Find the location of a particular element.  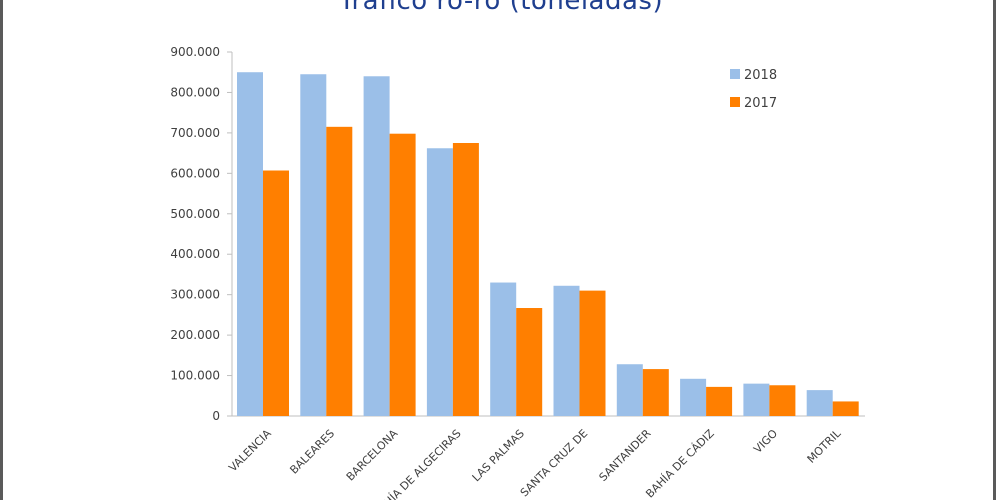

y-tick-label: 700.000 is located at coordinates (195, 133).